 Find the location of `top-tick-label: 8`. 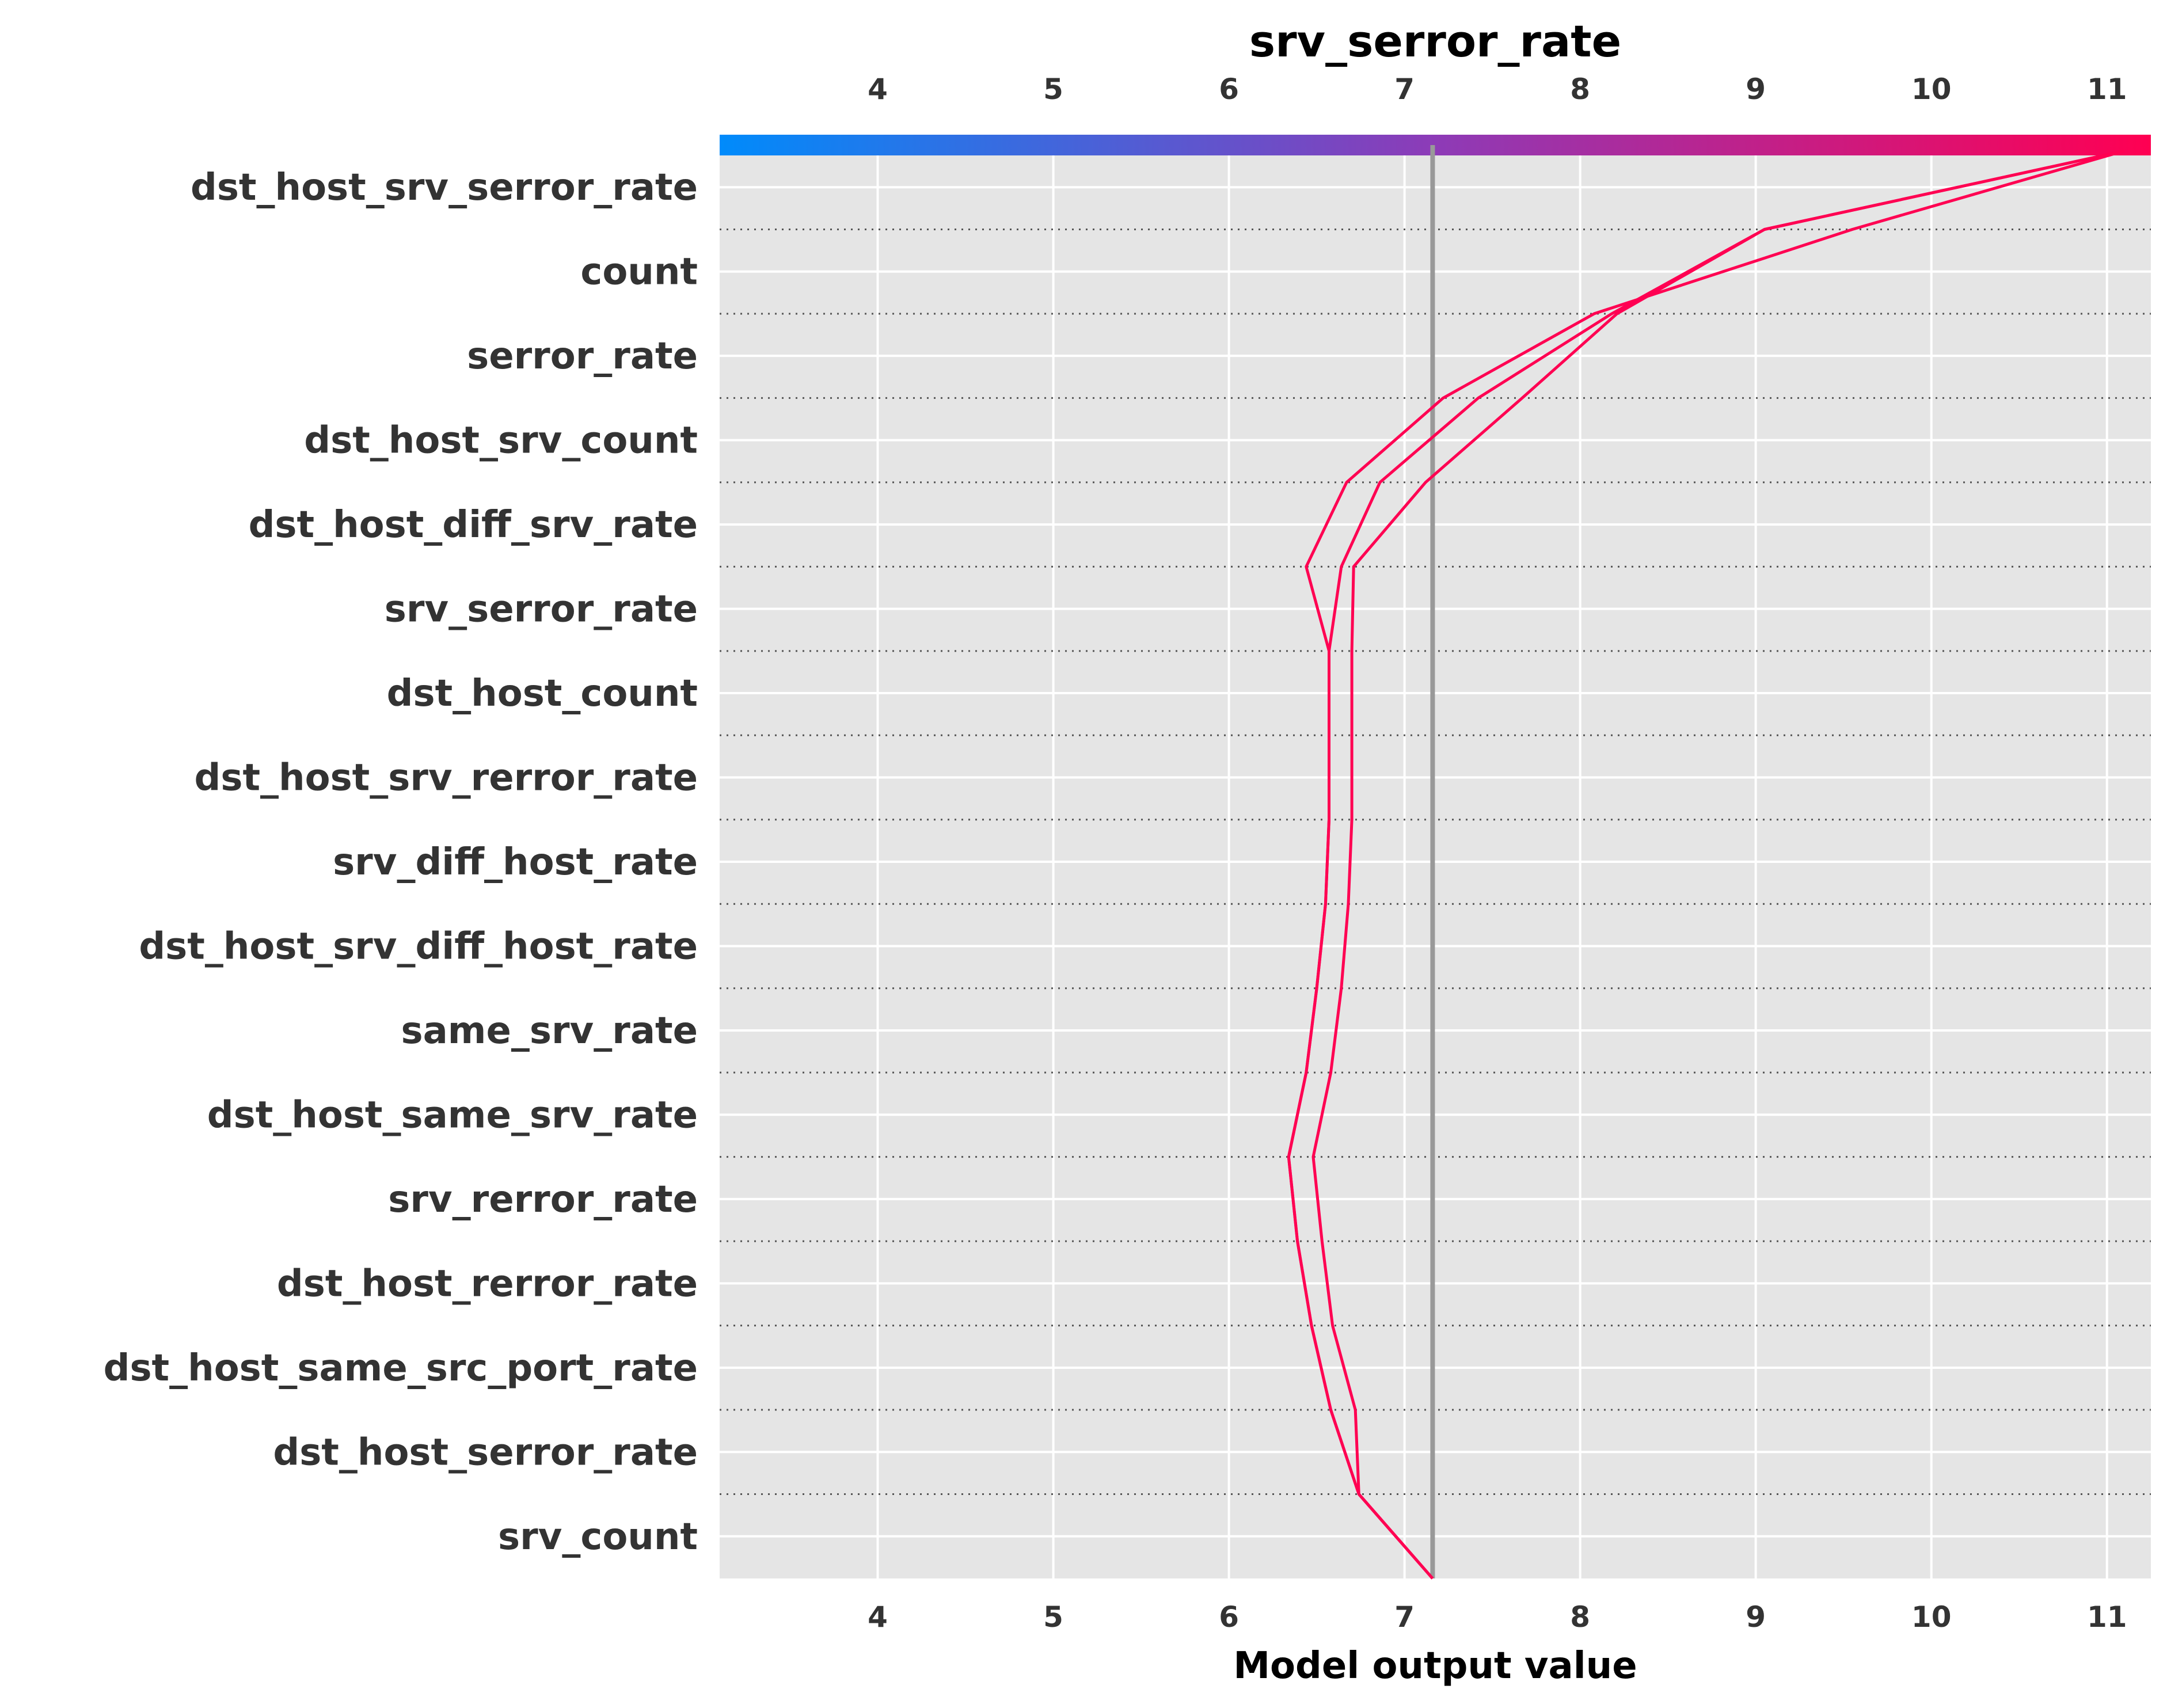

top-tick-label: 8 is located at coordinates (1580, 89).